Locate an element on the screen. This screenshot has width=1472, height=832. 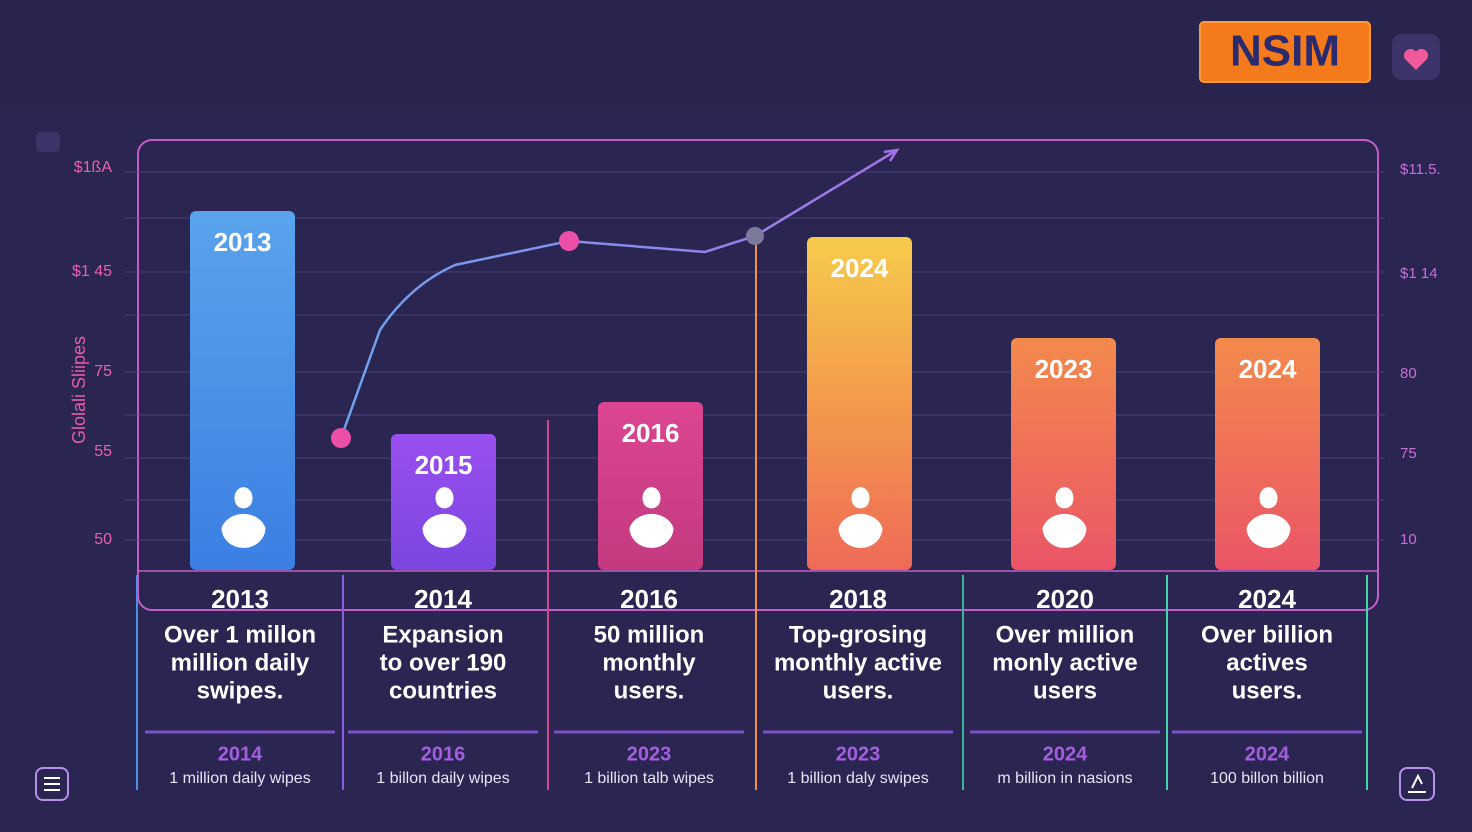
column-text: 50 million is located at coordinates (649, 634).